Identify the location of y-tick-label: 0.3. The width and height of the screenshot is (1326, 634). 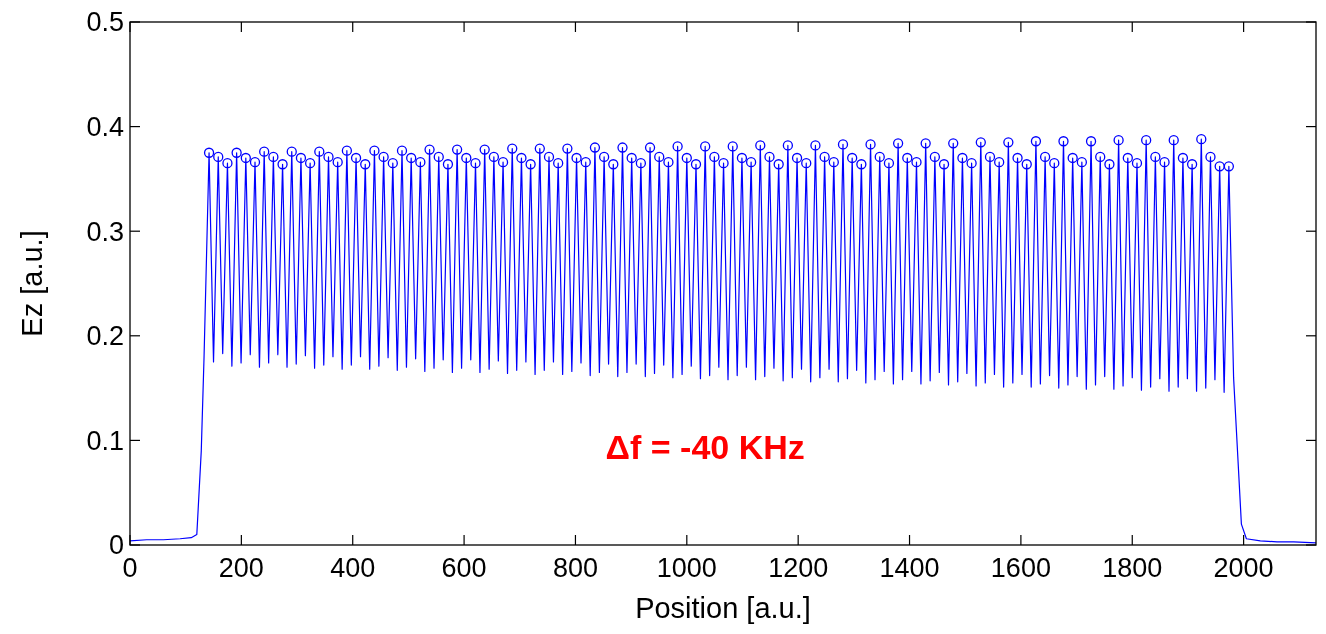
(105, 231).